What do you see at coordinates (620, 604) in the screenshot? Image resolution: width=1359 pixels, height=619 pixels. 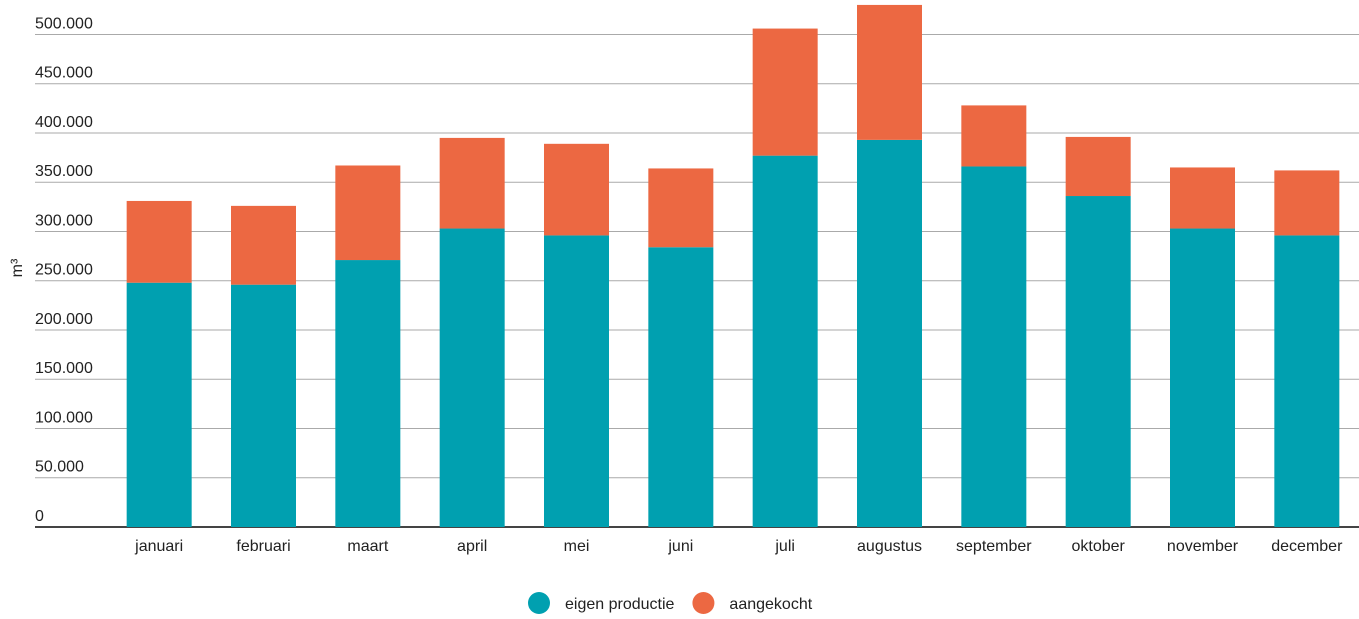 I see `legend-label: eigen productie` at bounding box center [620, 604].